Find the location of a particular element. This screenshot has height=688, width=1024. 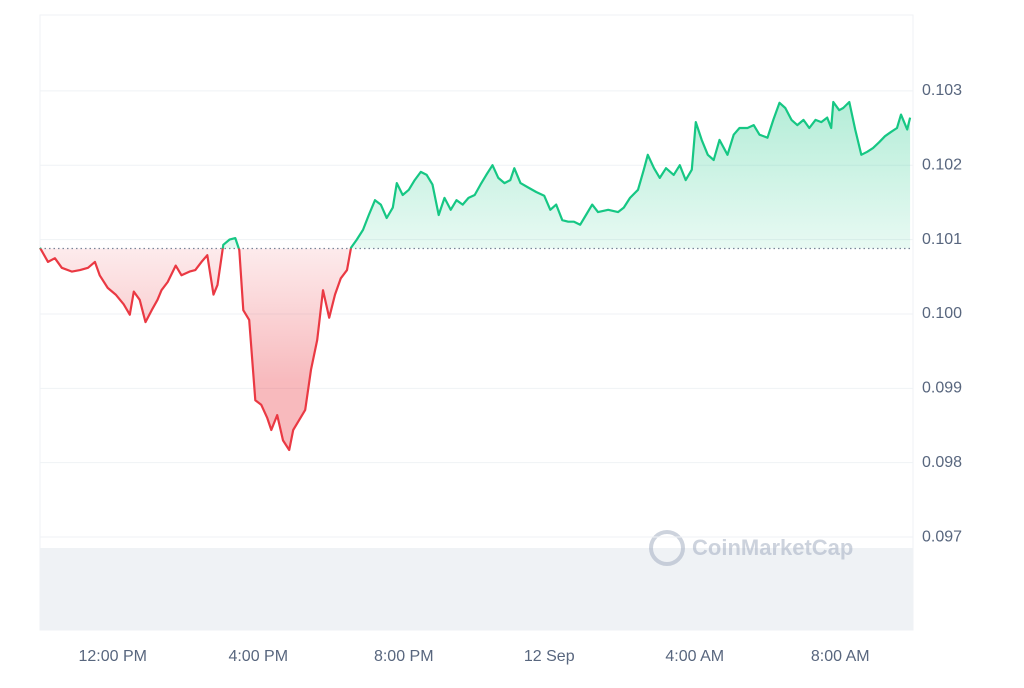

watermark-text: CoinMarketCap is located at coordinates (772, 547).